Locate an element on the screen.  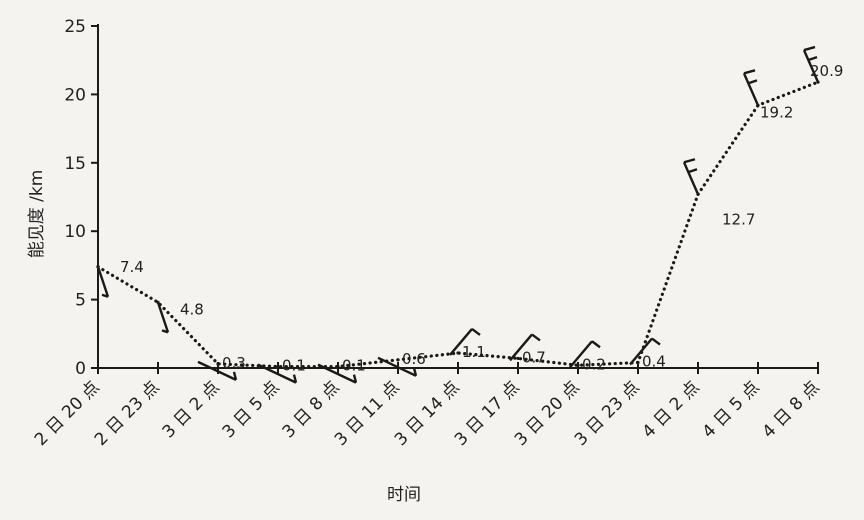
x-tick-label: 3 日 20 点 is located at coordinates (547, 413).